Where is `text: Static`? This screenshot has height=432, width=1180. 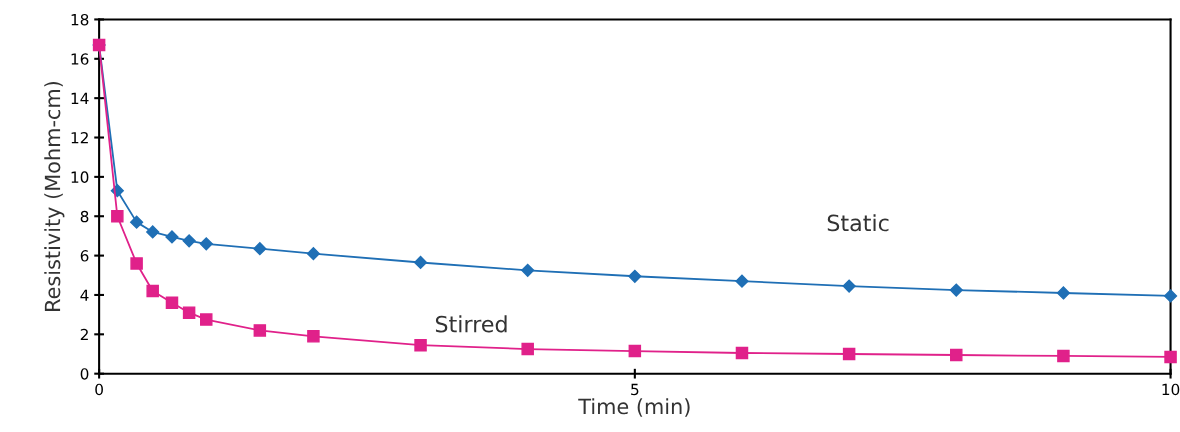 text: Static is located at coordinates (858, 223).